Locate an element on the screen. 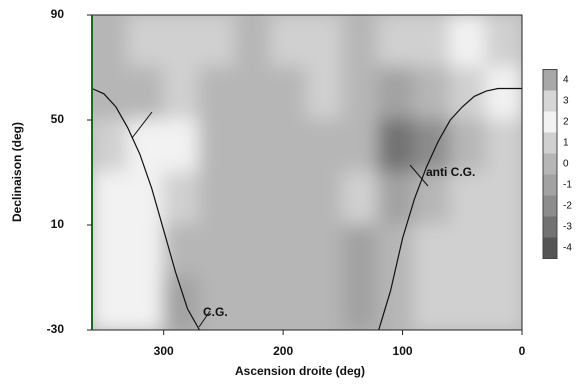  x-axis-label: Ascension droite (deg) is located at coordinates (300, 371).